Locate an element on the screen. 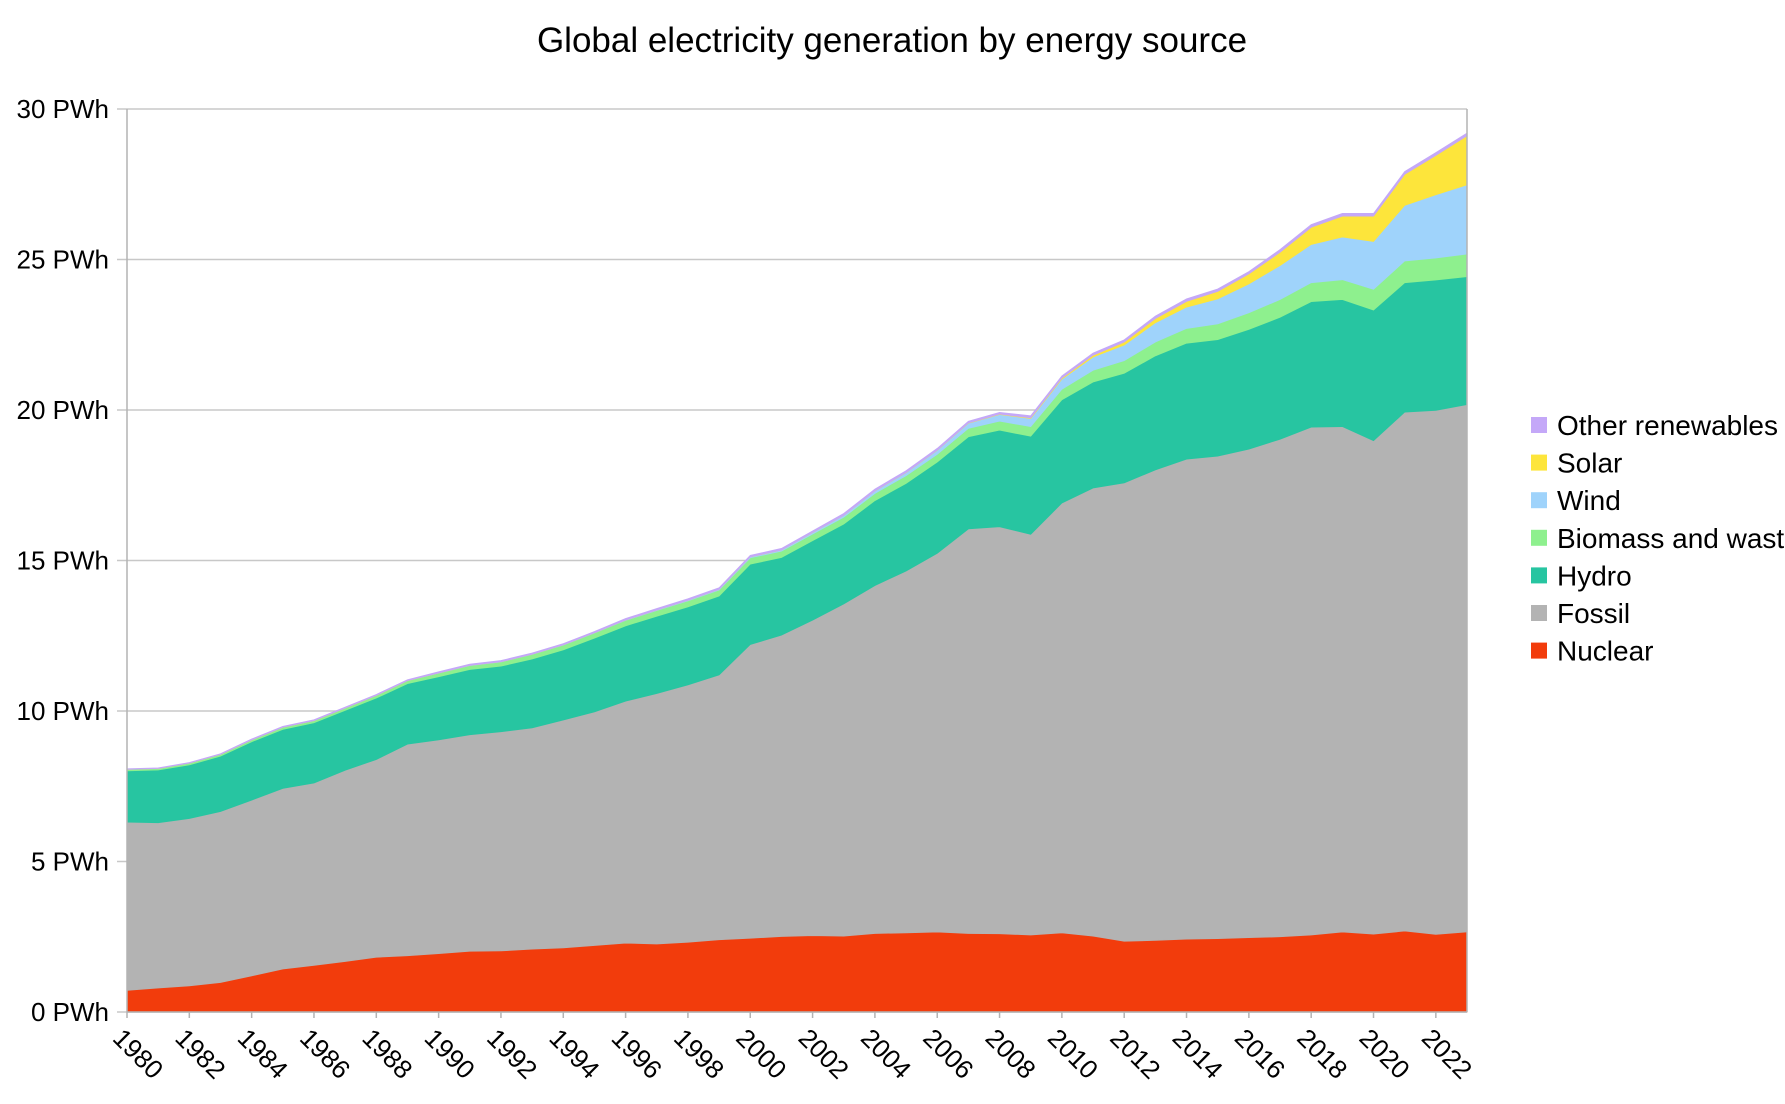 This screenshot has width=1785, height=1104. y-tick-label-15: 15 PWh is located at coordinates (63, 561).